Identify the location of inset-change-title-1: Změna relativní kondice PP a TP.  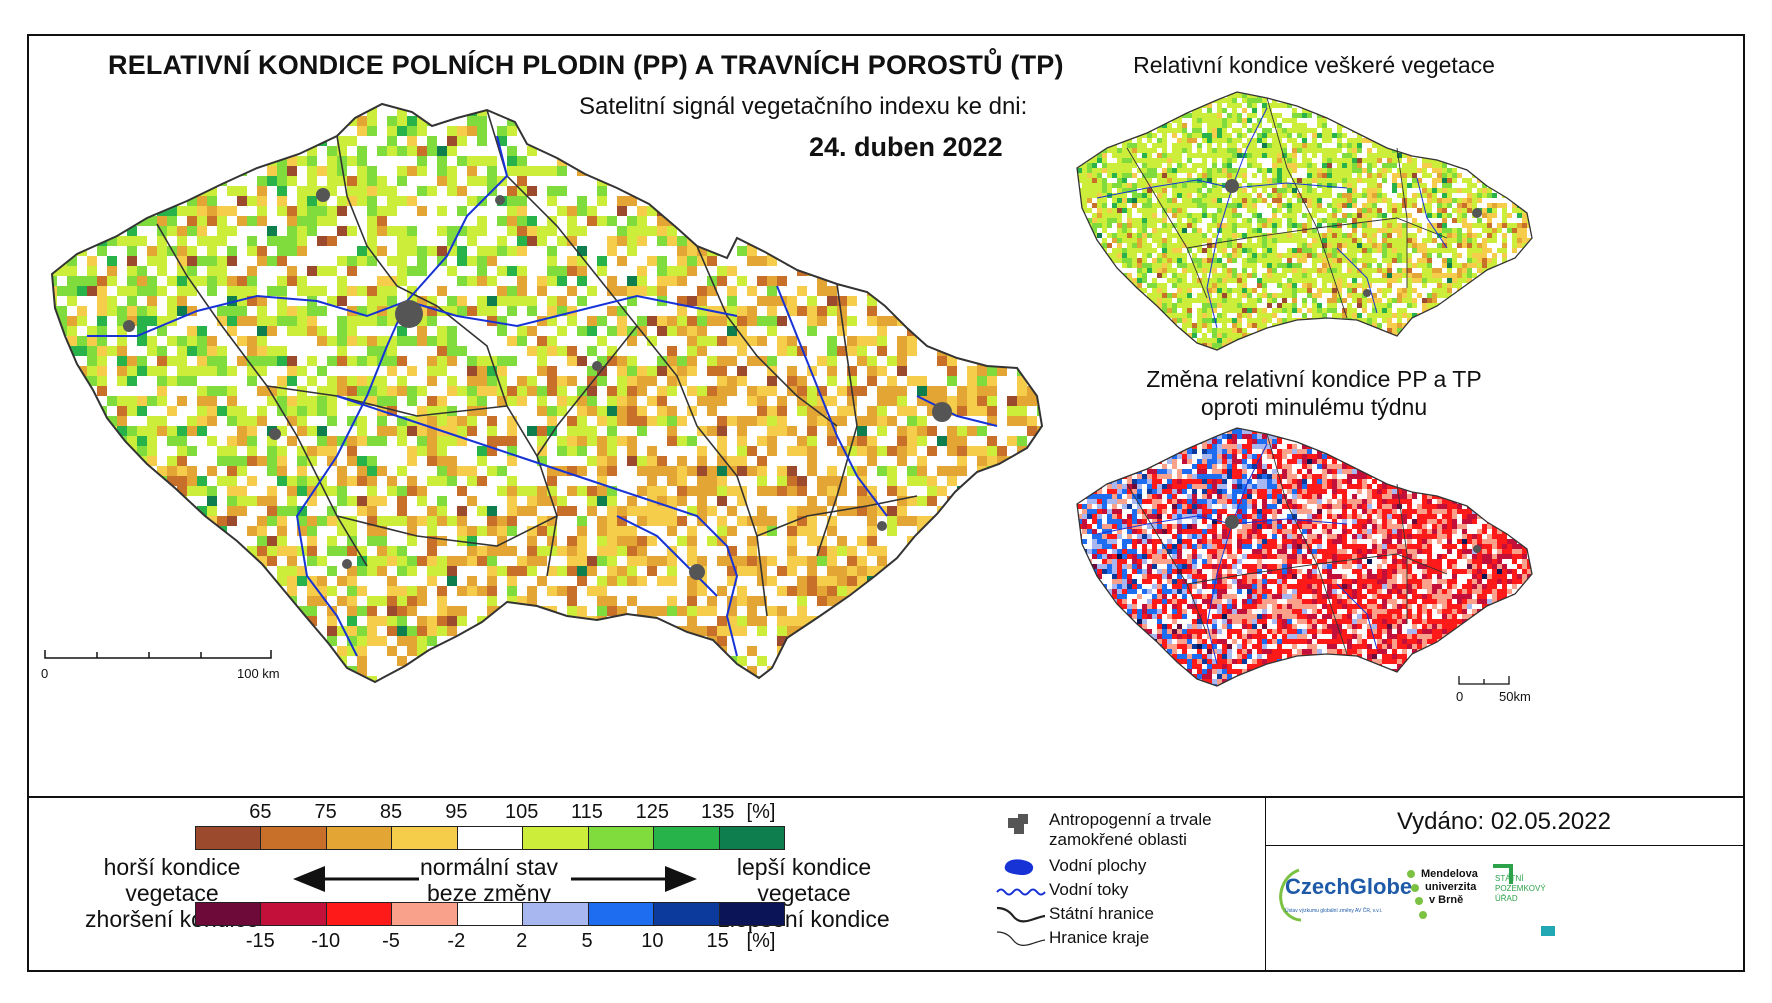
(1314, 379).